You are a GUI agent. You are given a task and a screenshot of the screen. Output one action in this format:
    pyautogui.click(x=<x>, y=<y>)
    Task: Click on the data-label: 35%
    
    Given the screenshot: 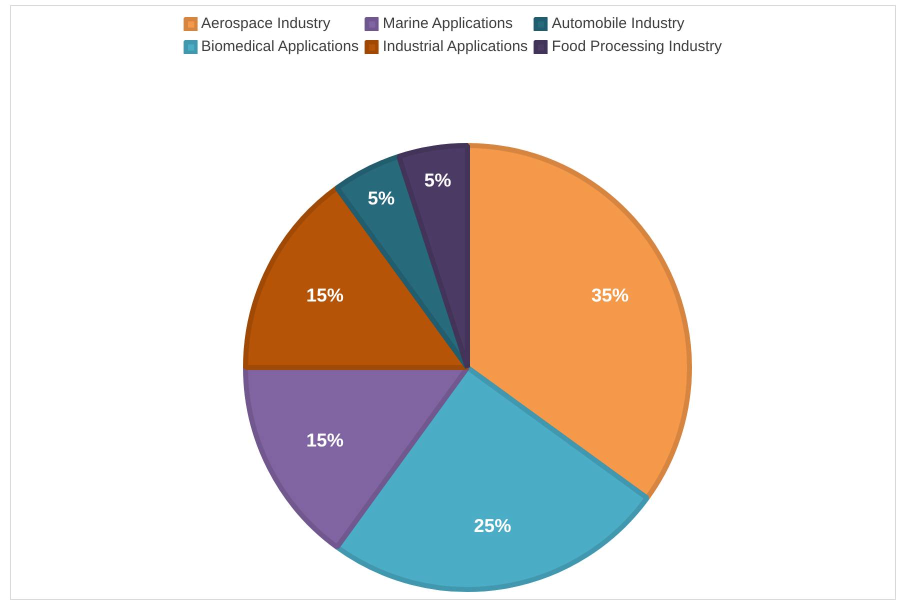 What is the action you would take?
    pyautogui.click(x=610, y=295)
    